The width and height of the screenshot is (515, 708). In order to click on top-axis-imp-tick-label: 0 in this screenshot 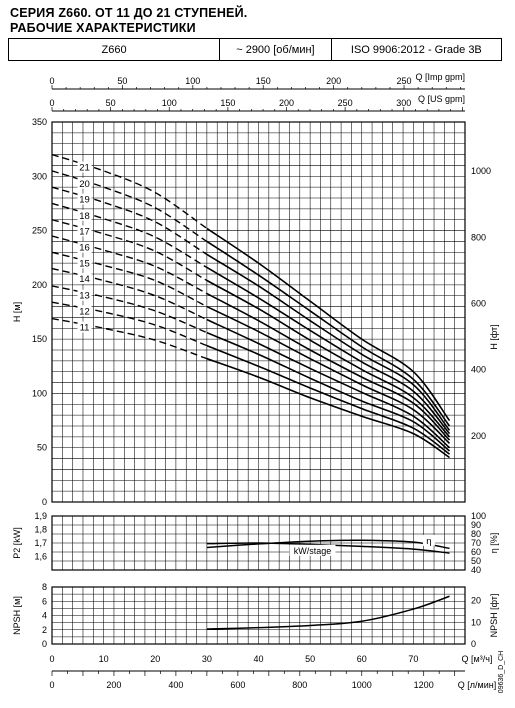, I will do `click(51, 81)`.